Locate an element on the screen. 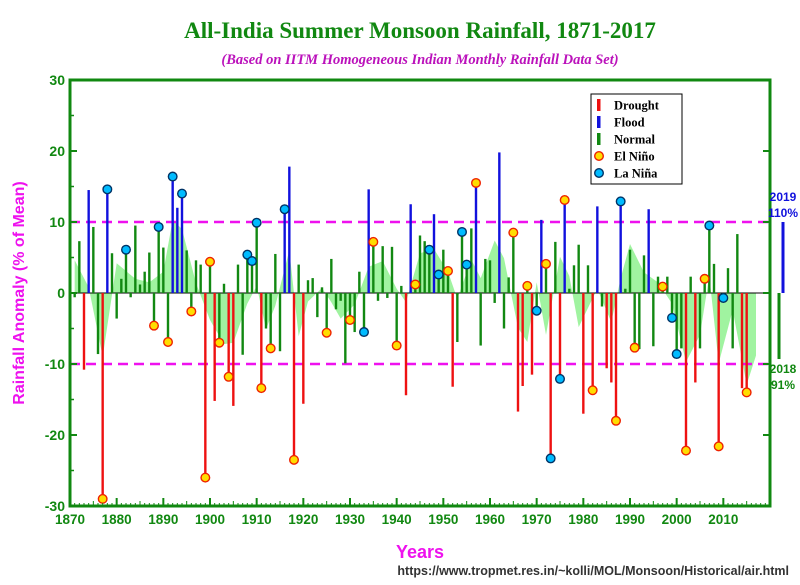 The image size is (800, 585). la-nina-marker-1999 is located at coordinates (672, 317).